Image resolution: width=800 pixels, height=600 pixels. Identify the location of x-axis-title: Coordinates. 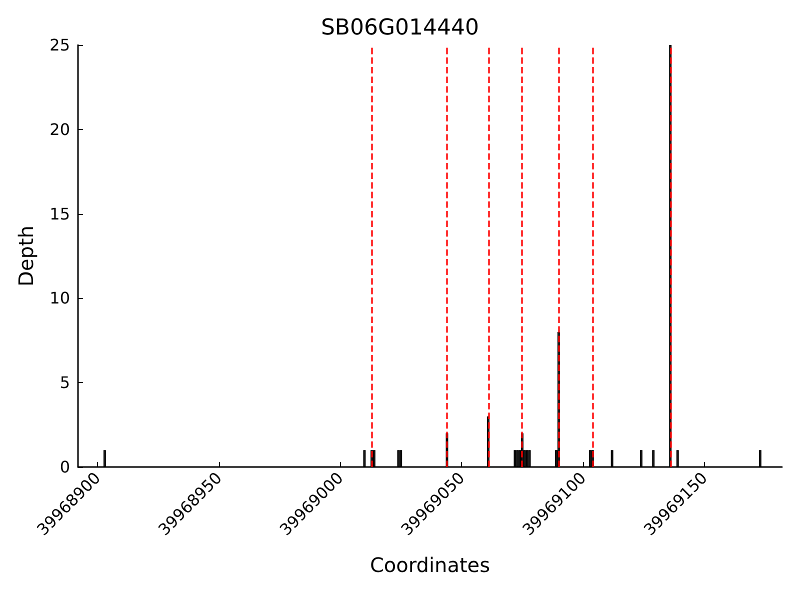
(430, 565).